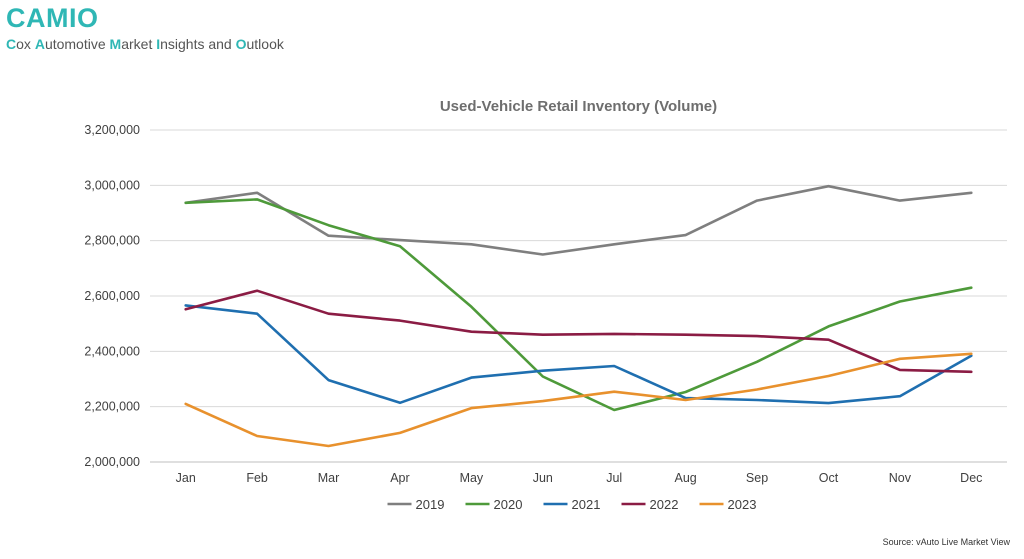  Describe the element at coordinates (472, 478) in the screenshot. I see `x-tick-label: May` at that location.